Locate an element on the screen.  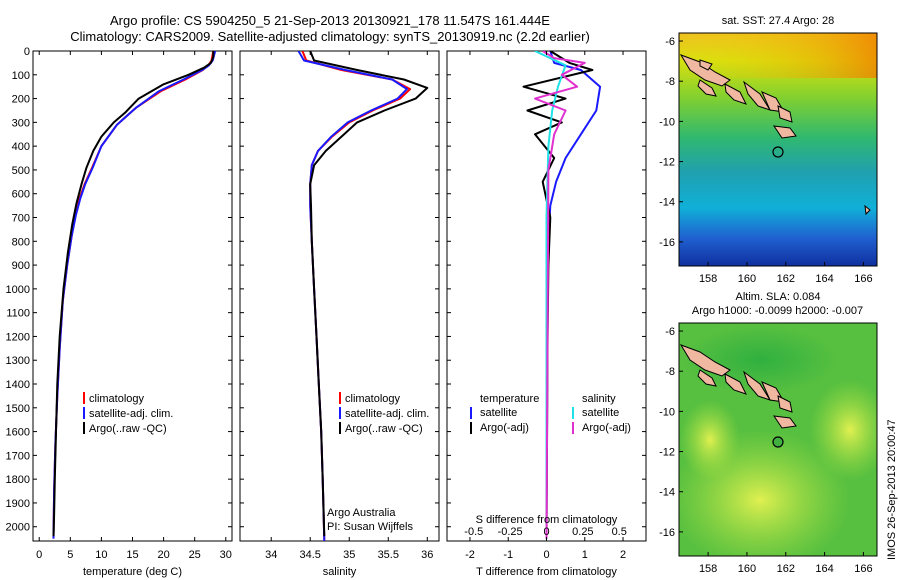
salinity-series is located at coordinates (363, 296).